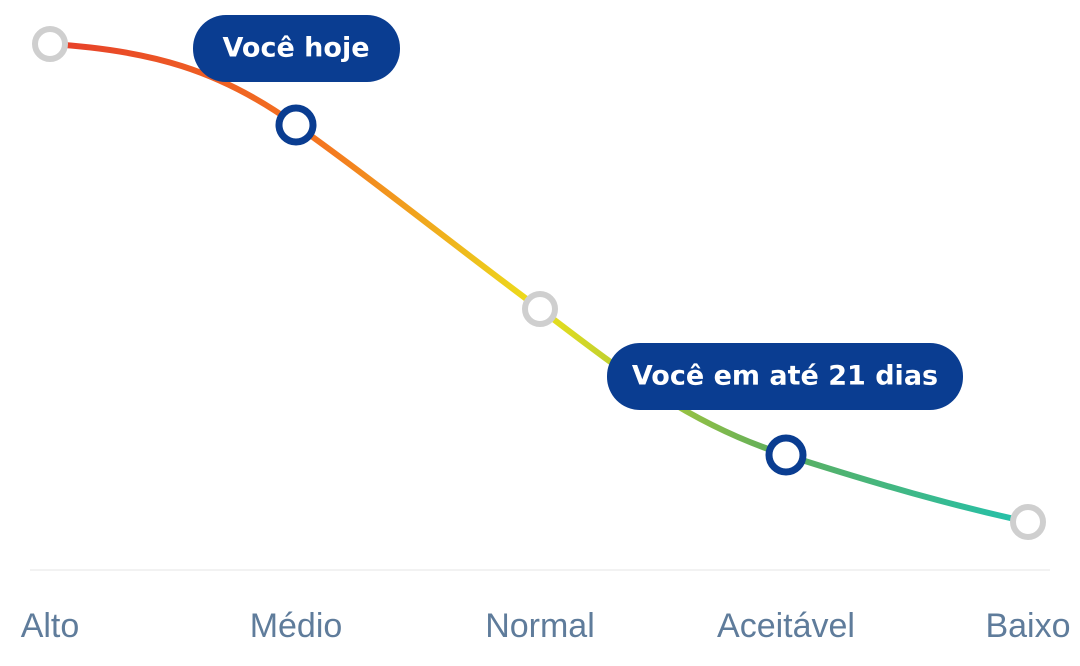  I want to click on level-label: Médio, so click(296, 626).